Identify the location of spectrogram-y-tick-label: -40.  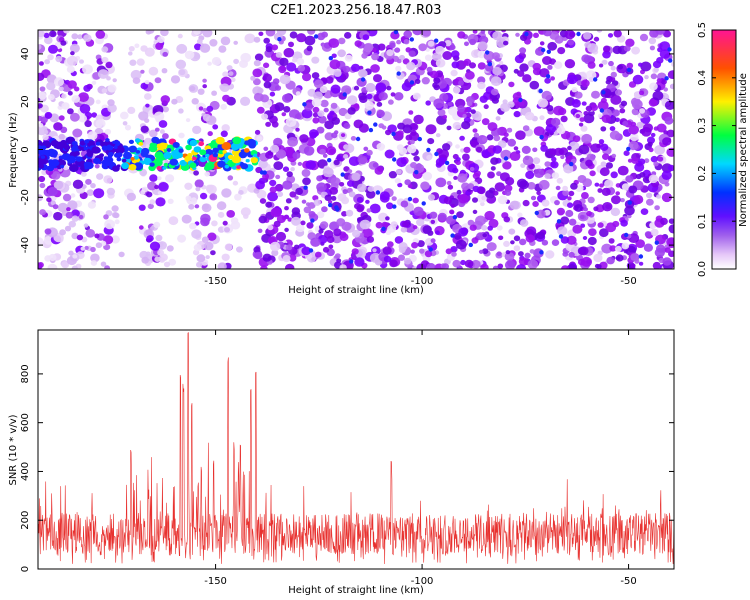
(25, 245).